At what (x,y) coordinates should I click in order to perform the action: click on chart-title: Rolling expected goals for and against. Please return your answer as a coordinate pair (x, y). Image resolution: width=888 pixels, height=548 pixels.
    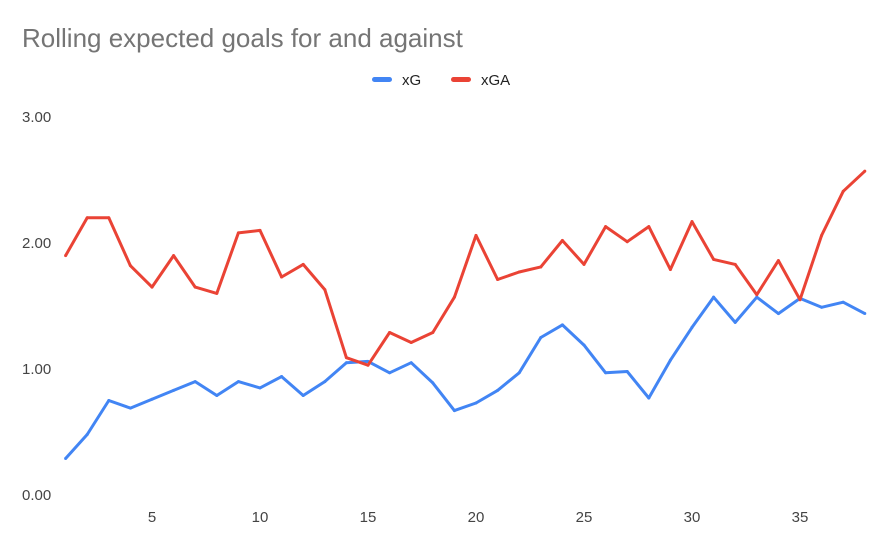
    Looking at the image, I should click on (243, 38).